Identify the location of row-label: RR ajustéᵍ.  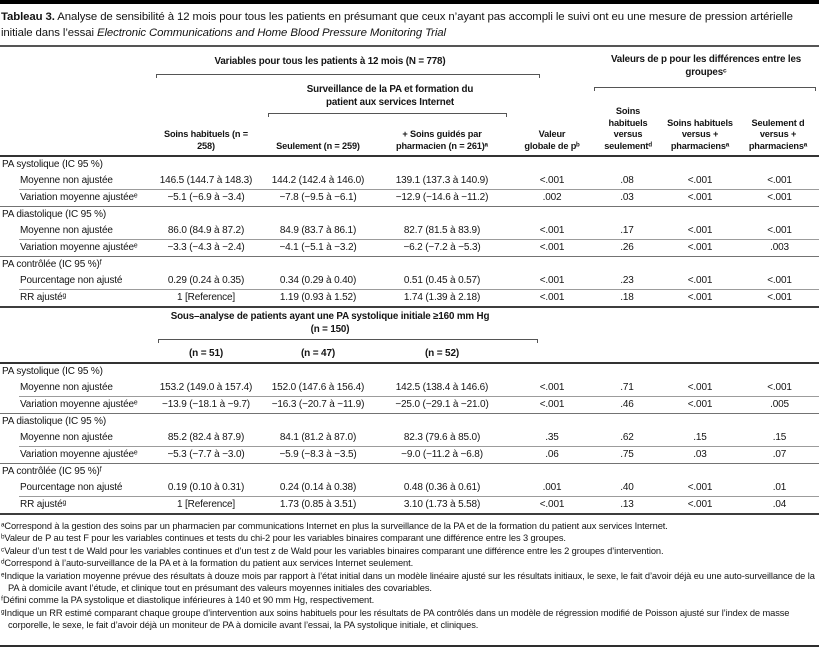
(43, 297).